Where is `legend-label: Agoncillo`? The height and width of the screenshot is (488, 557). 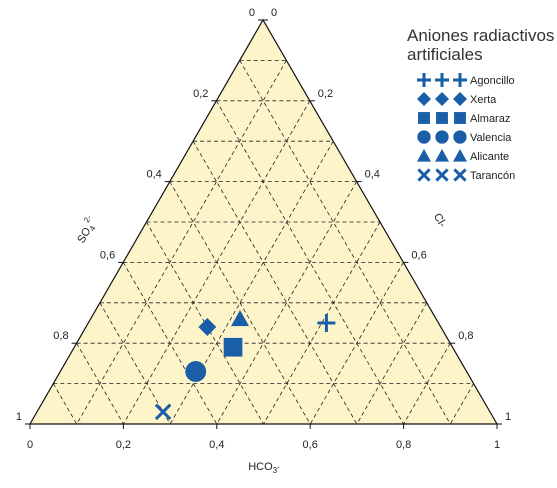 legend-label: Agoncillo is located at coordinates (492, 81).